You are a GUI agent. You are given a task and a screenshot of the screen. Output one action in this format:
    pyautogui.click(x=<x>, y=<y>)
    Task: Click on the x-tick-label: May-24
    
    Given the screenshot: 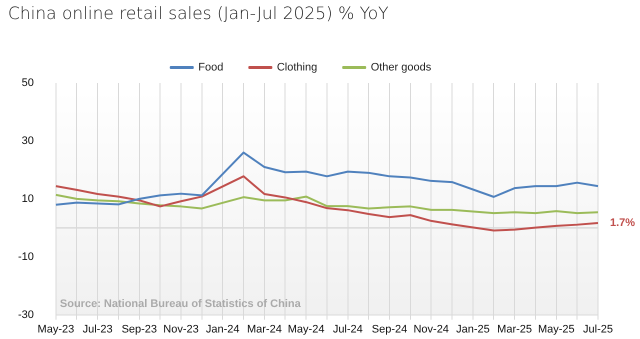 What is the action you would take?
    pyautogui.click(x=306, y=329)
    